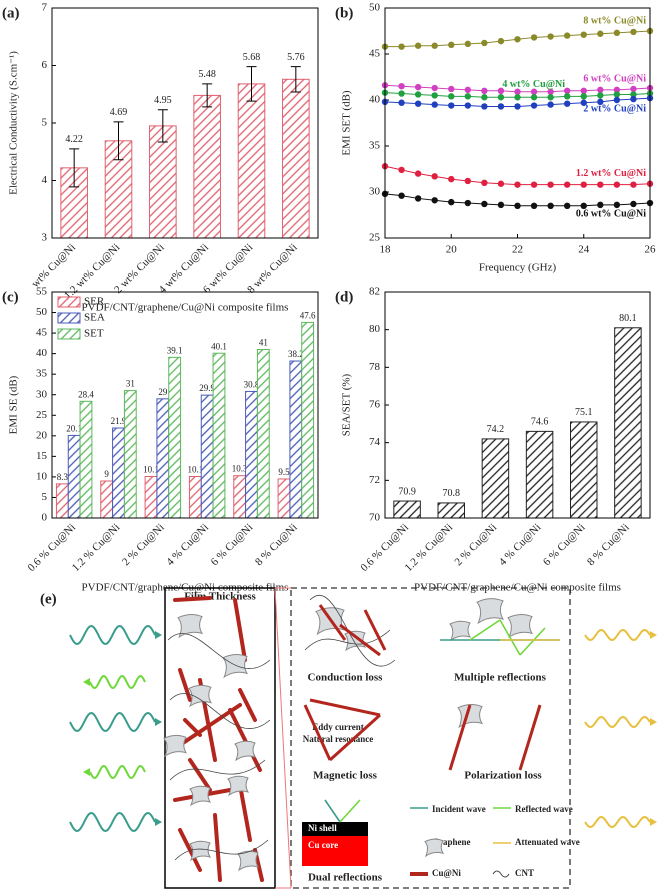 The height and width of the screenshot is (894, 660). I want to click on y-tick-label: 7, so click(45, 8).